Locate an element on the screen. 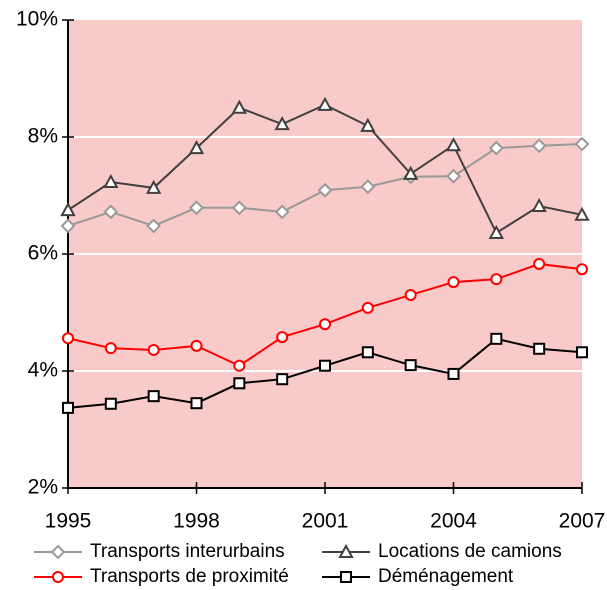 This screenshot has height=590, width=607. y-tick-label: 4% is located at coordinates (43, 370).